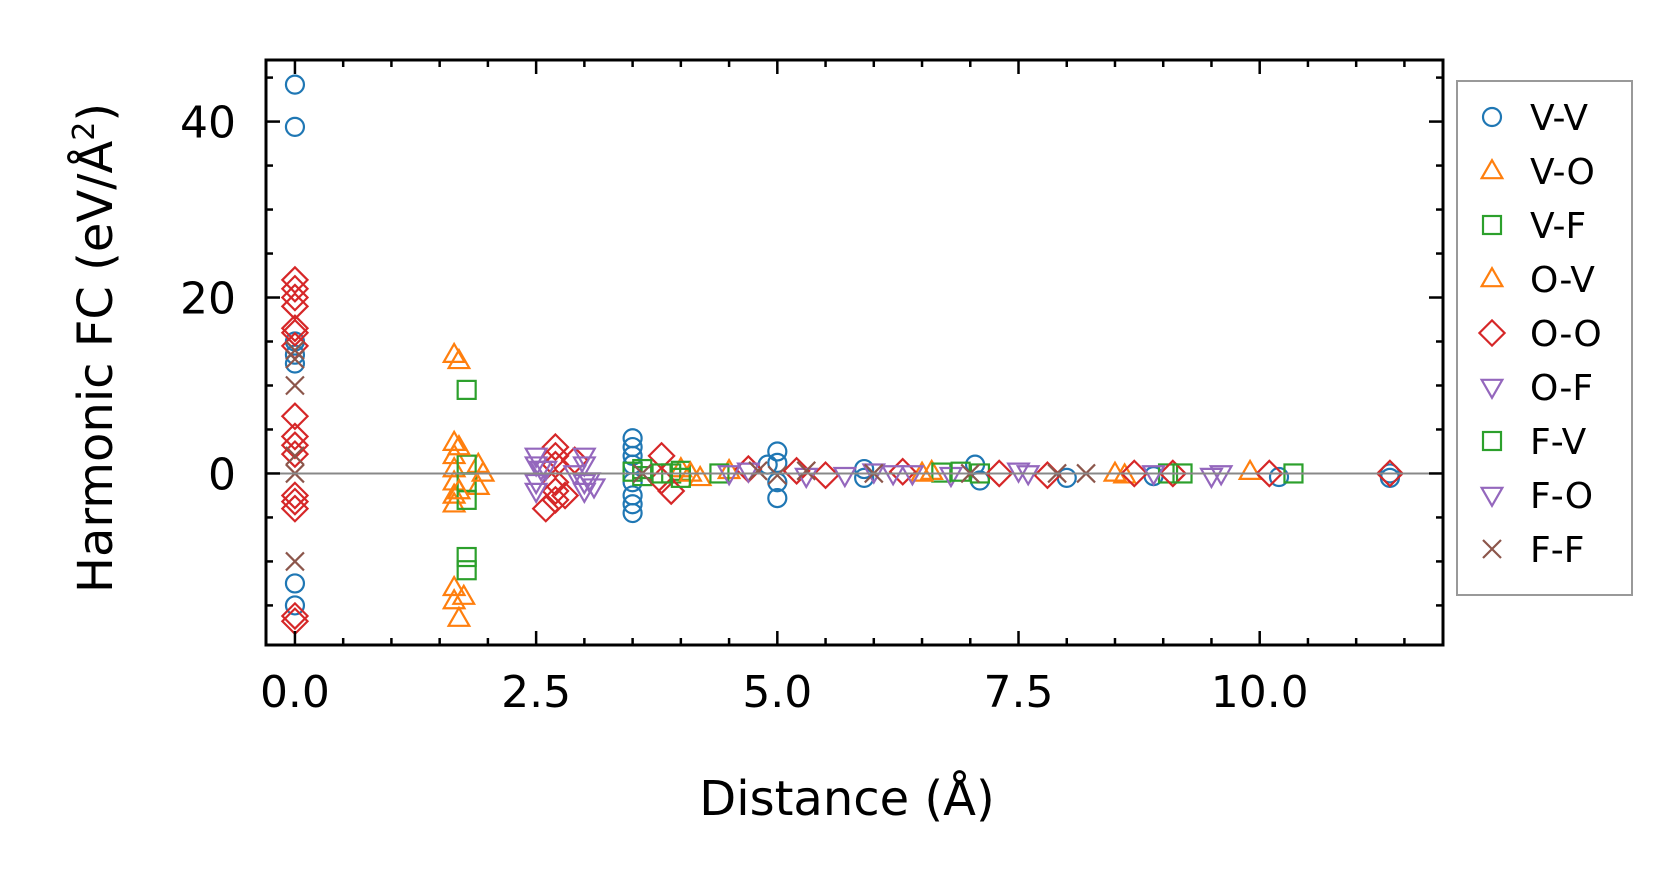 The width and height of the screenshot is (1680, 883). What do you see at coordinates (536, 692) in the screenshot?
I see `x-tick-label: 2.5` at bounding box center [536, 692].